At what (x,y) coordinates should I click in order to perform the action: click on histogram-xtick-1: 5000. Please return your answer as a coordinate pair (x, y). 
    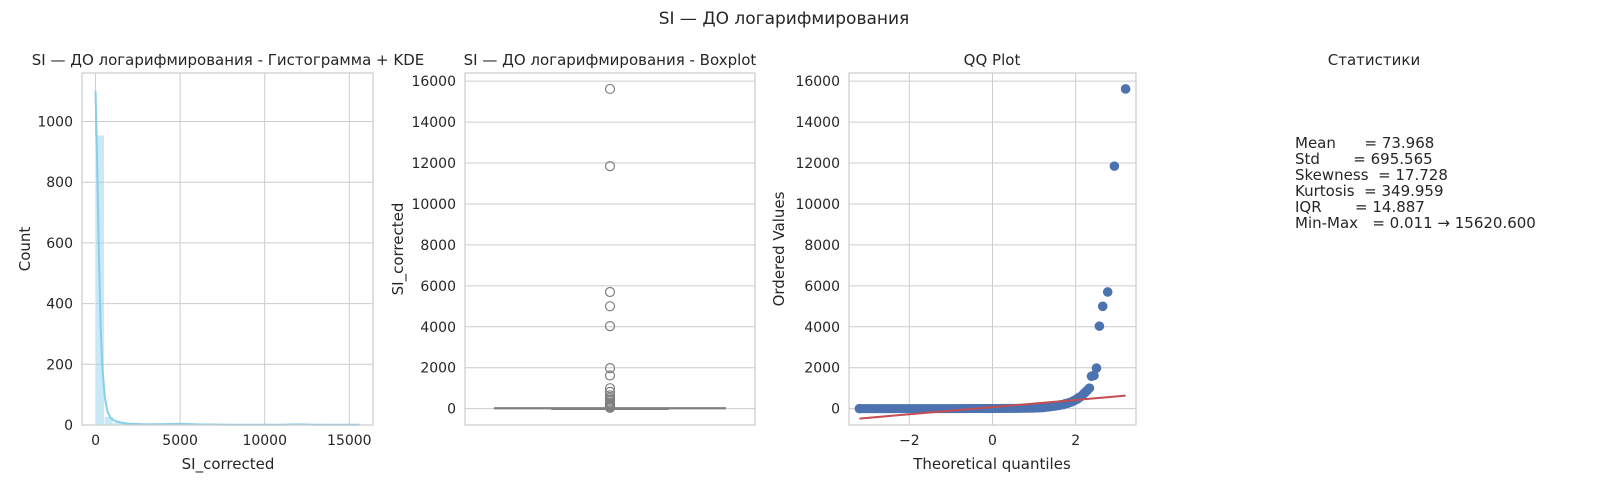
    Looking at the image, I should click on (180, 441).